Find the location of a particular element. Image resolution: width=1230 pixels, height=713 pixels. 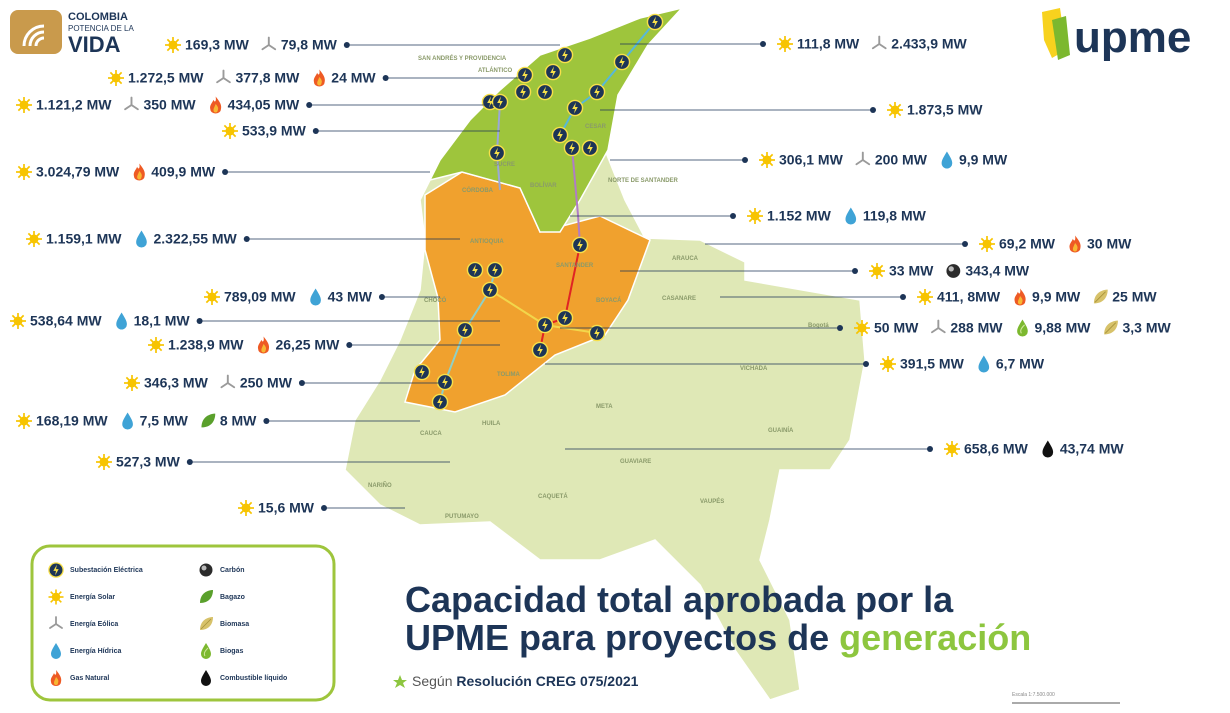

capacity-value: 15,6 MW is located at coordinates (286, 508).